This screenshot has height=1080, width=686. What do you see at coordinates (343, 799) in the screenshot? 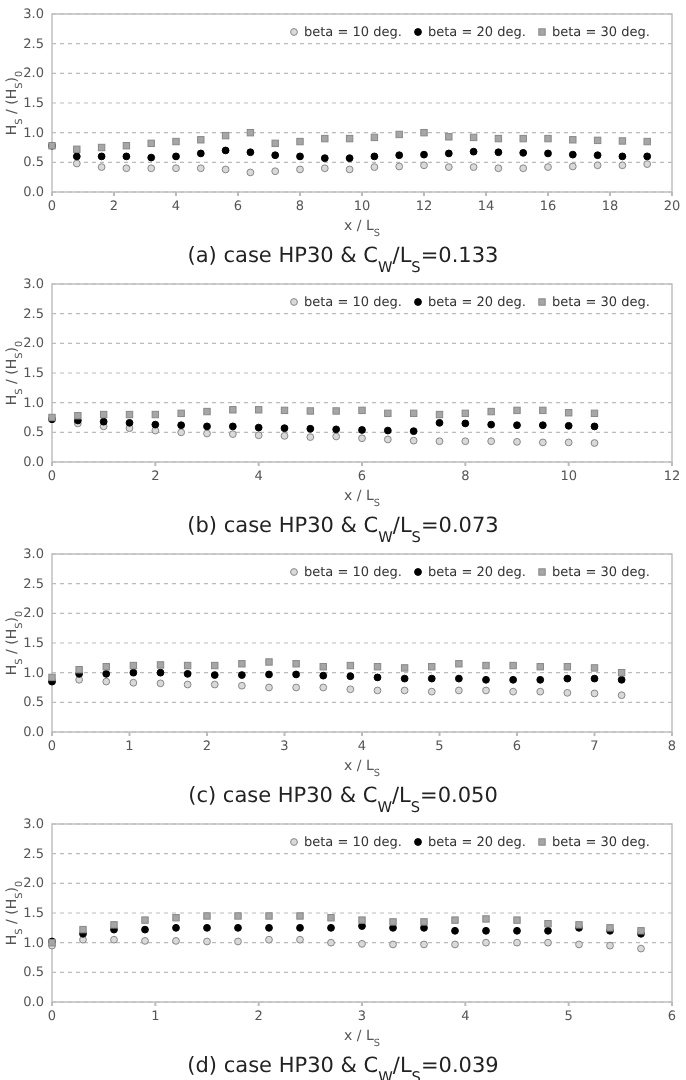
I see `text: (c) case HP30 & C$_{W}$/L$_{S}$=0.050` at bounding box center [343, 799].